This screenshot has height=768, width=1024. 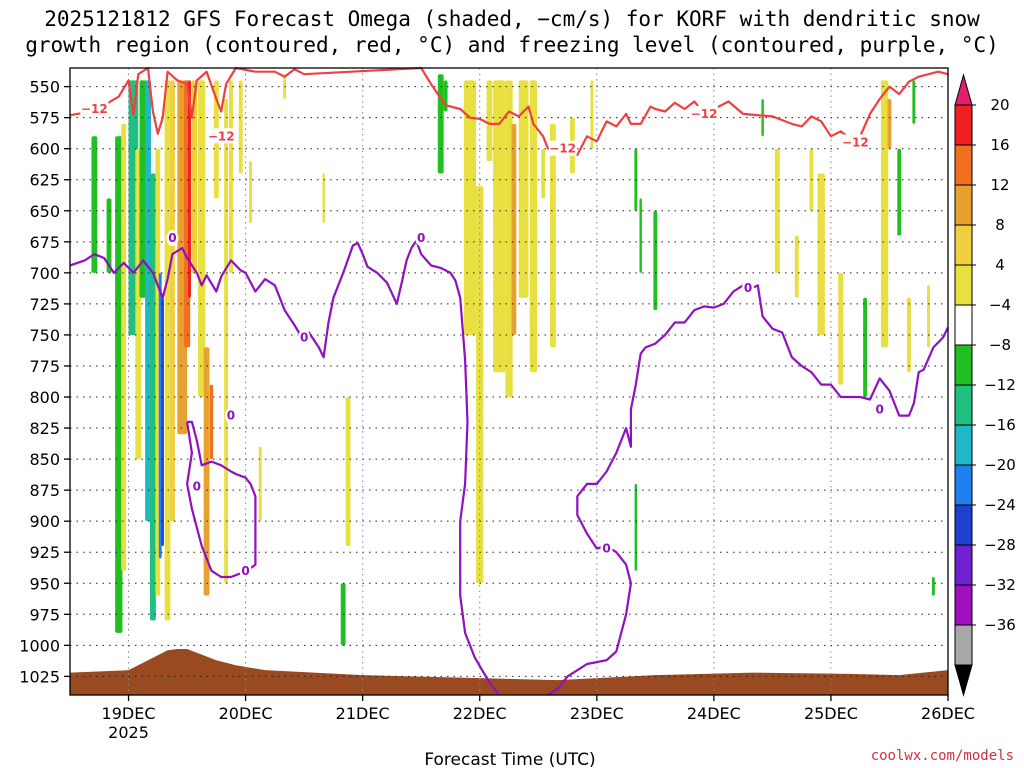 What do you see at coordinates (999, 185) in the screenshot?
I see `colorbar-label: 12` at bounding box center [999, 185].